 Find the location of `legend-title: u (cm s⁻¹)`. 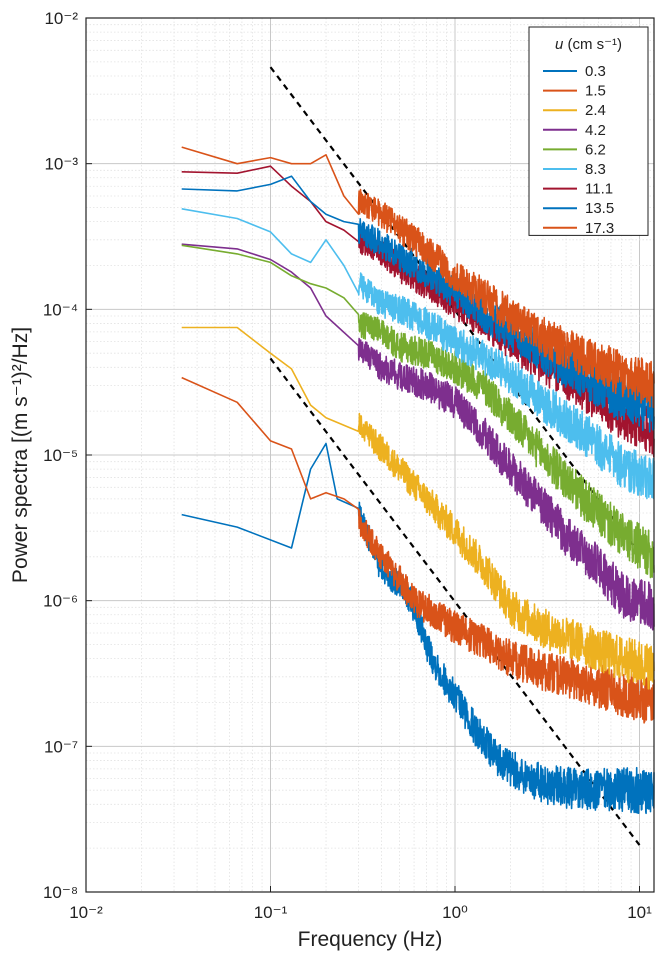

legend-title: u (cm s⁻¹) is located at coordinates (588, 44).